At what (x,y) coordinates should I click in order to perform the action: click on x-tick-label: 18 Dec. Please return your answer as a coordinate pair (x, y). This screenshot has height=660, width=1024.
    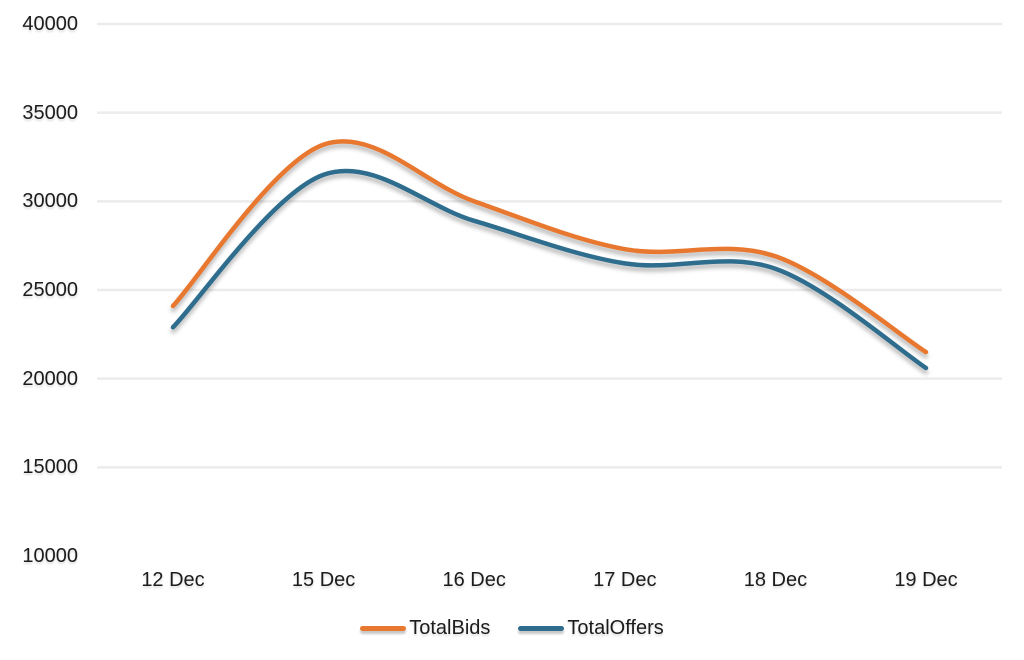
    Looking at the image, I should click on (775, 580).